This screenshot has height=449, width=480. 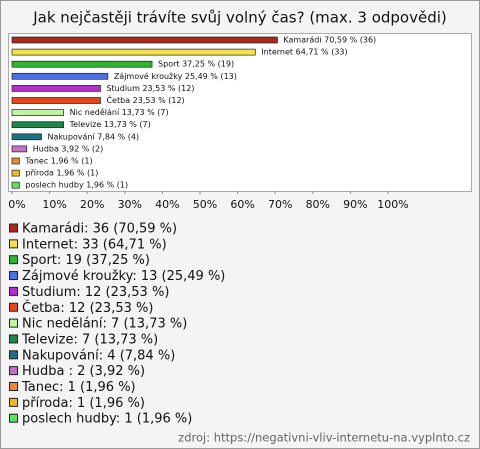 What do you see at coordinates (329, 40) in the screenshot?
I see `bar-label: Kamarádi 70,59 % (36)` at bounding box center [329, 40].